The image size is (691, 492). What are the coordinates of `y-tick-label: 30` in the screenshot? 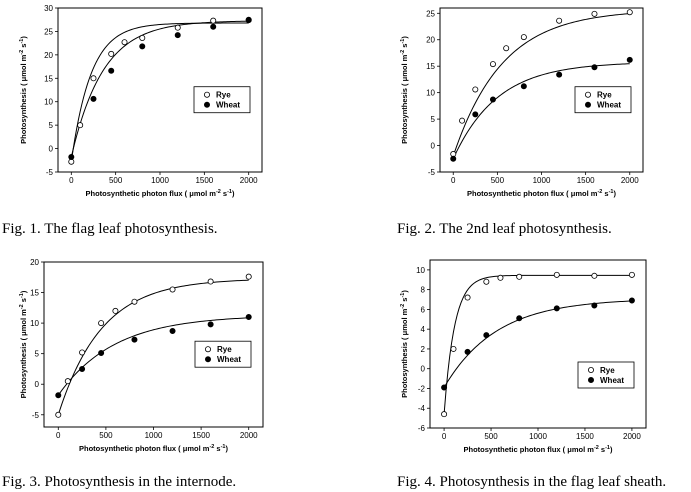 It's located at (48, 8).